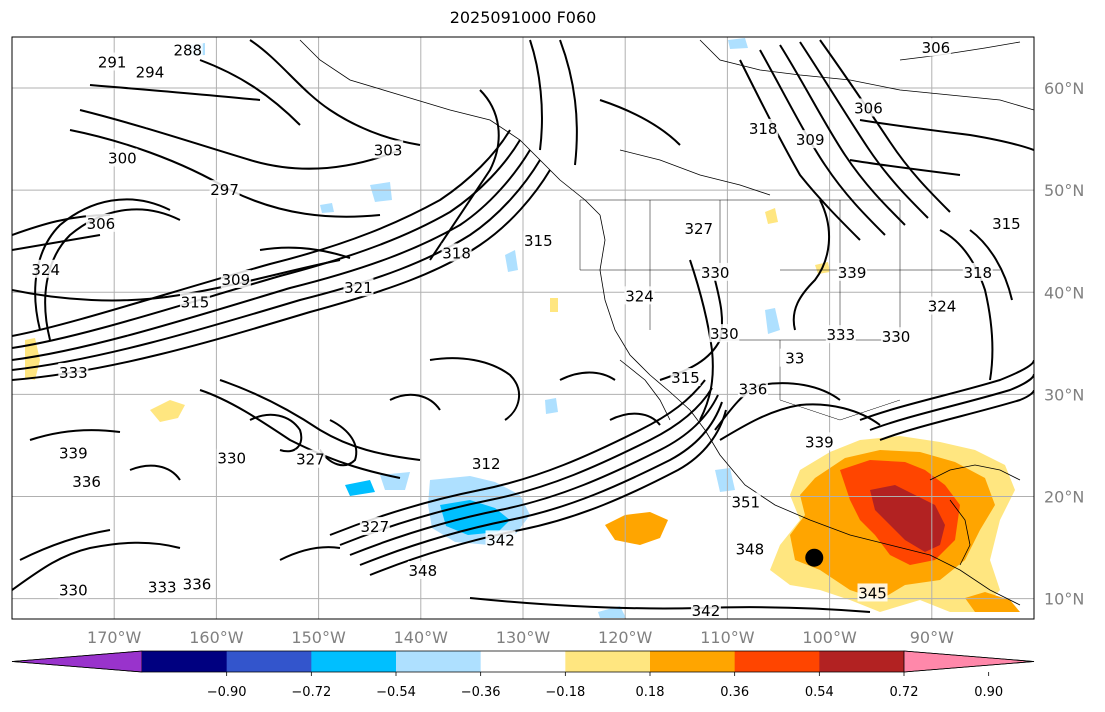 This screenshot has width=1105, height=712. I want to click on lon-tick-label: 130°W, so click(523, 637).